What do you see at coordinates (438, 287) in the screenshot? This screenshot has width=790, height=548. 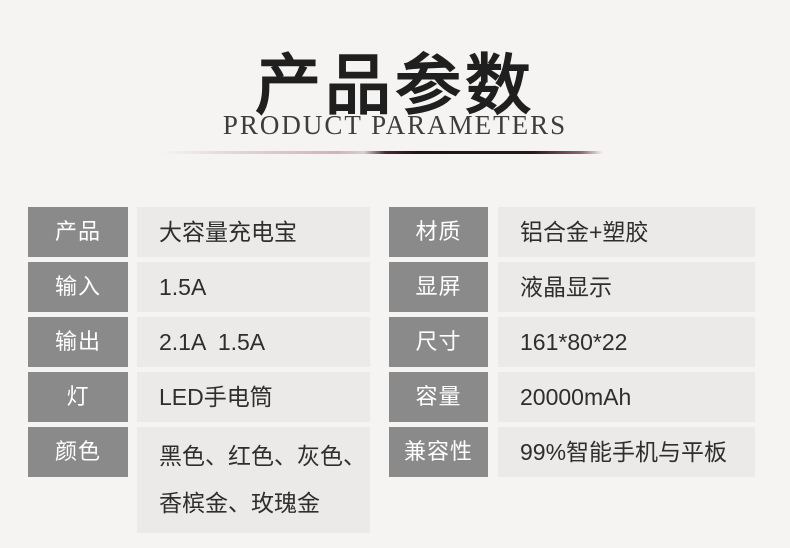 I see `param-label-display: 显屏` at bounding box center [438, 287].